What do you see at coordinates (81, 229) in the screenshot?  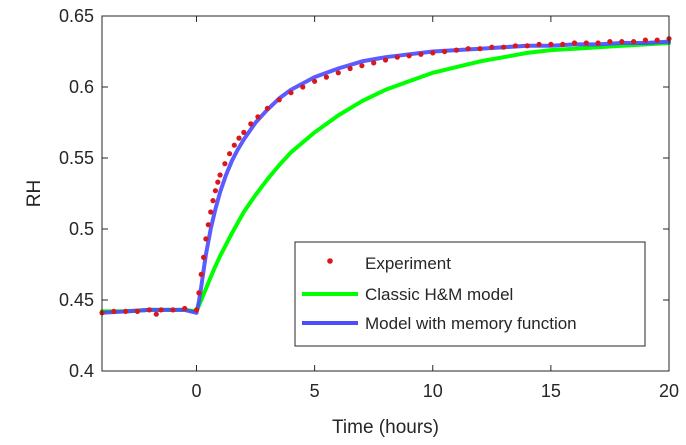 I see `y-tick-label: 0.5` at bounding box center [81, 229].